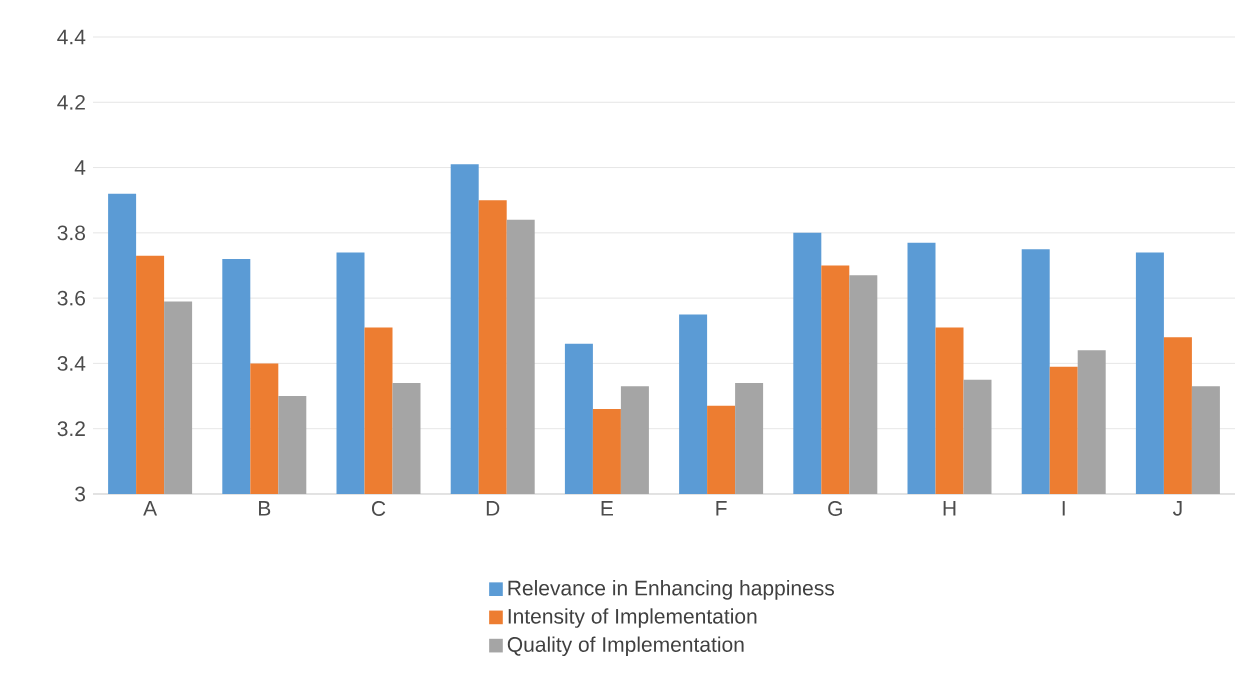 This screenshot has width=1258, height=699. Describe the element at coordinates (607, 508) in the screenshot. I see `x-tick-label: E` at that location.